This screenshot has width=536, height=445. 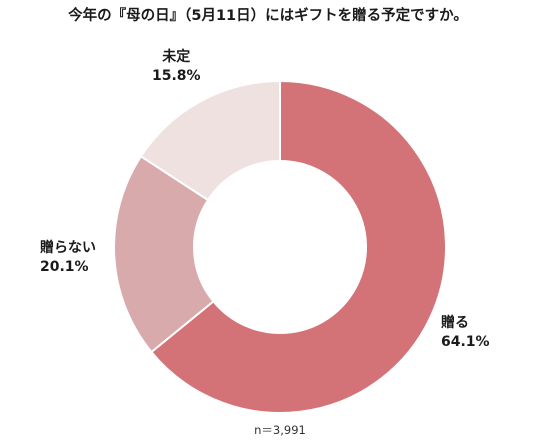 I want to click on sample-size-note: n＝3,991, so click(x=280, y=430).